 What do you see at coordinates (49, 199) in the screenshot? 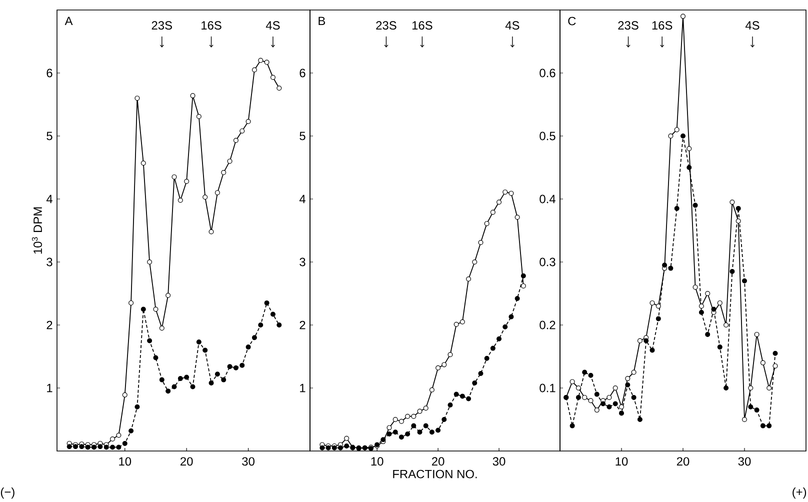
I see `y-tick-label: 4` at bounding box center [49, 199].